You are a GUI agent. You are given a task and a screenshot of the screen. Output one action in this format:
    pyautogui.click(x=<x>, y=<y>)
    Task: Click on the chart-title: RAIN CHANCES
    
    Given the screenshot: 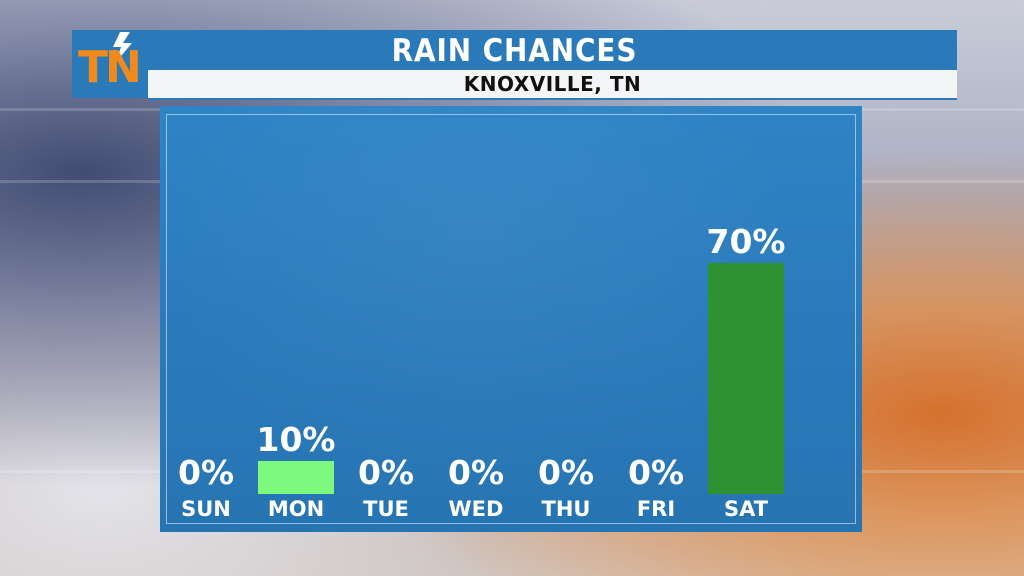 What is the action you would take?
    pyautogui.click(x=514, y=51)
    